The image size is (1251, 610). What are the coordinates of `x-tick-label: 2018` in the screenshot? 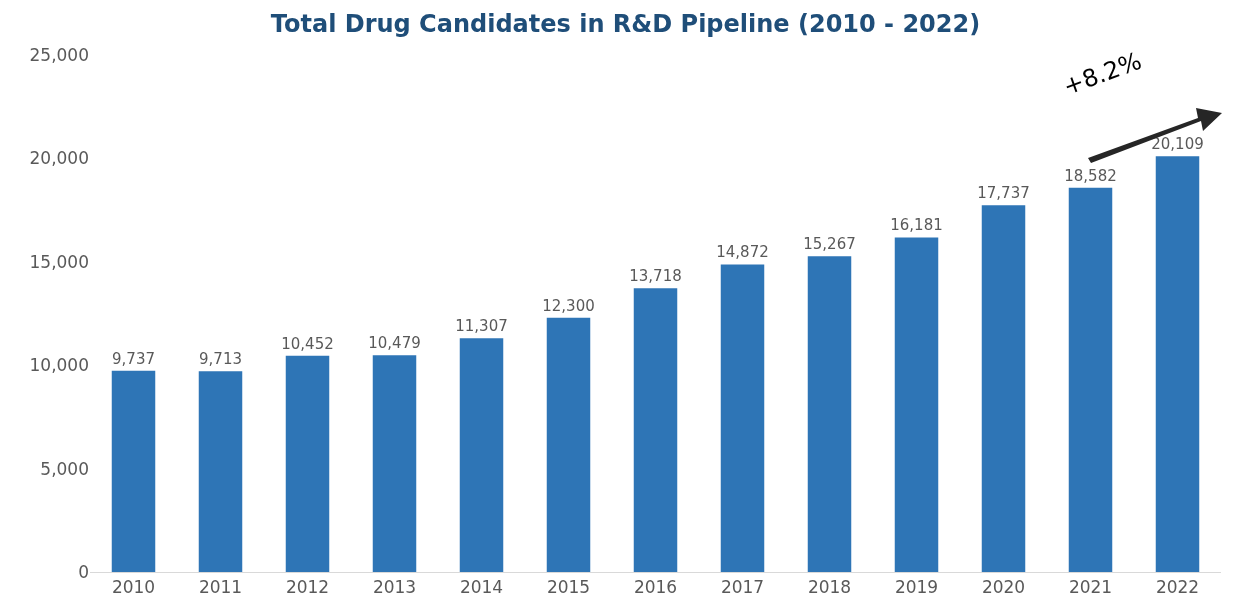 It's located at (829, 587).